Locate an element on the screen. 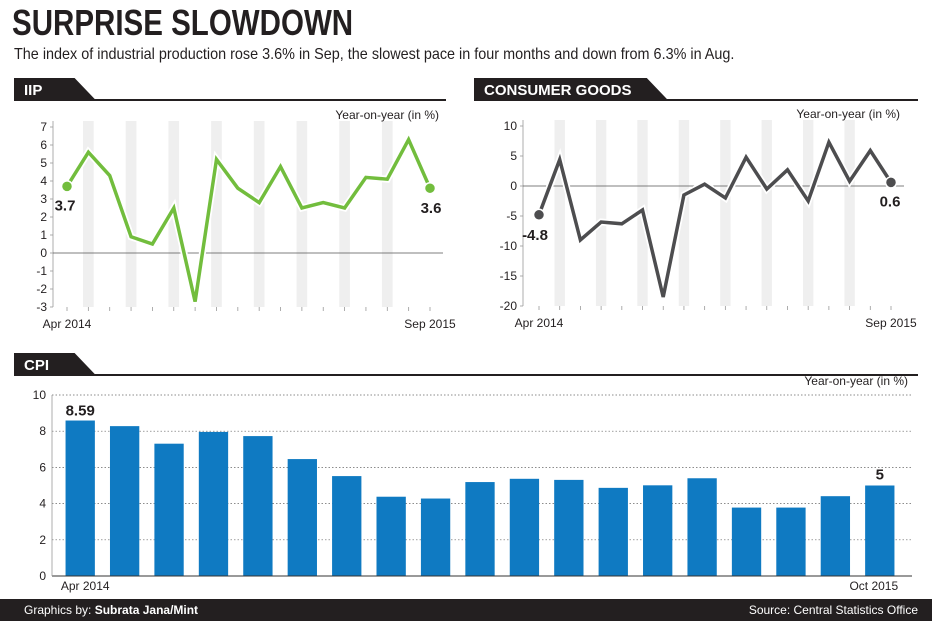  iip-y-tick-label: 1 is located at coordinates (43, 235).